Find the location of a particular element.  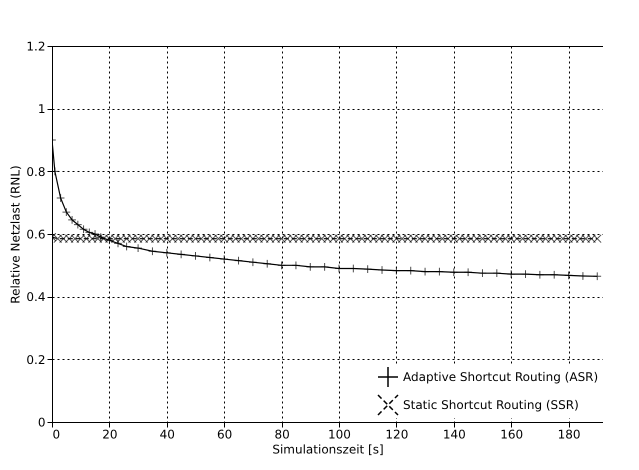

x-tick-label: 80 is located at coordinates (282, 435).